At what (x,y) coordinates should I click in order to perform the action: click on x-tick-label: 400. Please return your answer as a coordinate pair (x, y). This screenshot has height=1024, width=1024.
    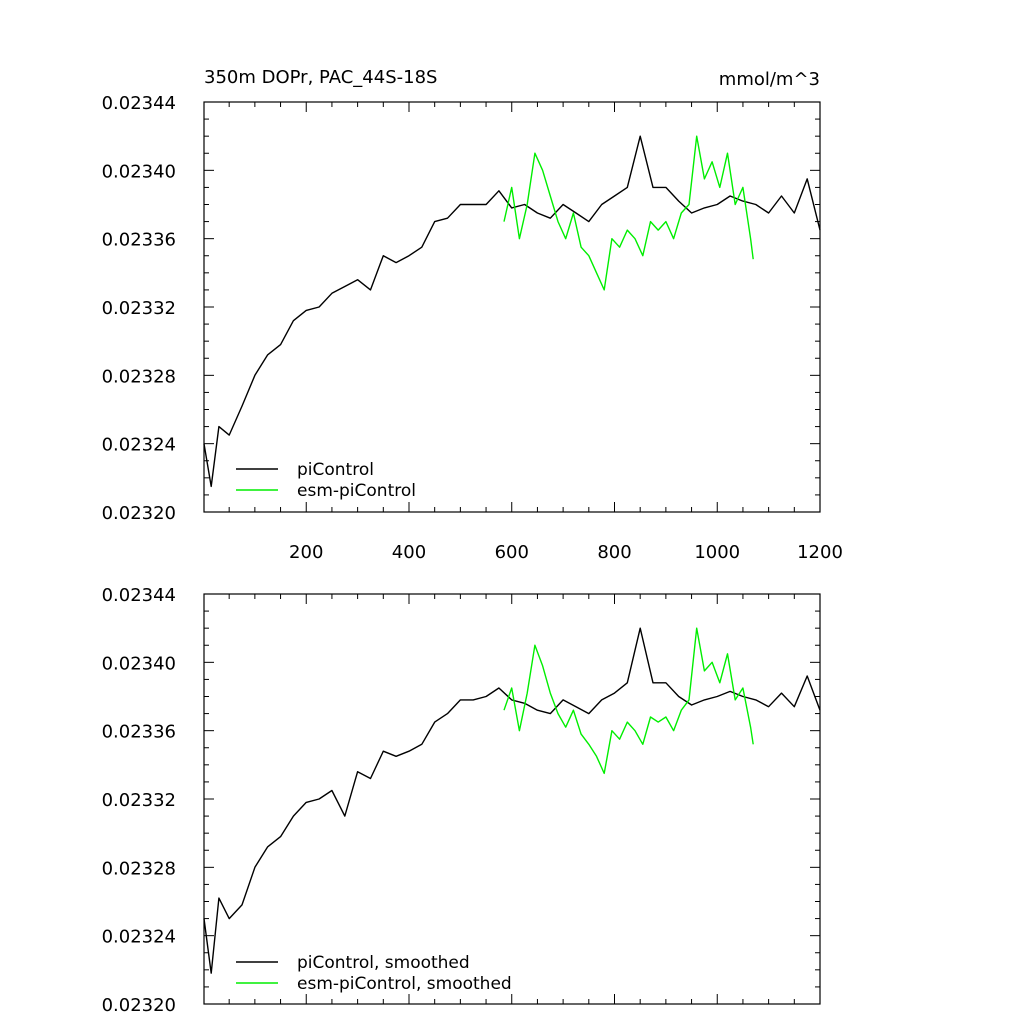
    Looking at the image, I should click on (409, 552).